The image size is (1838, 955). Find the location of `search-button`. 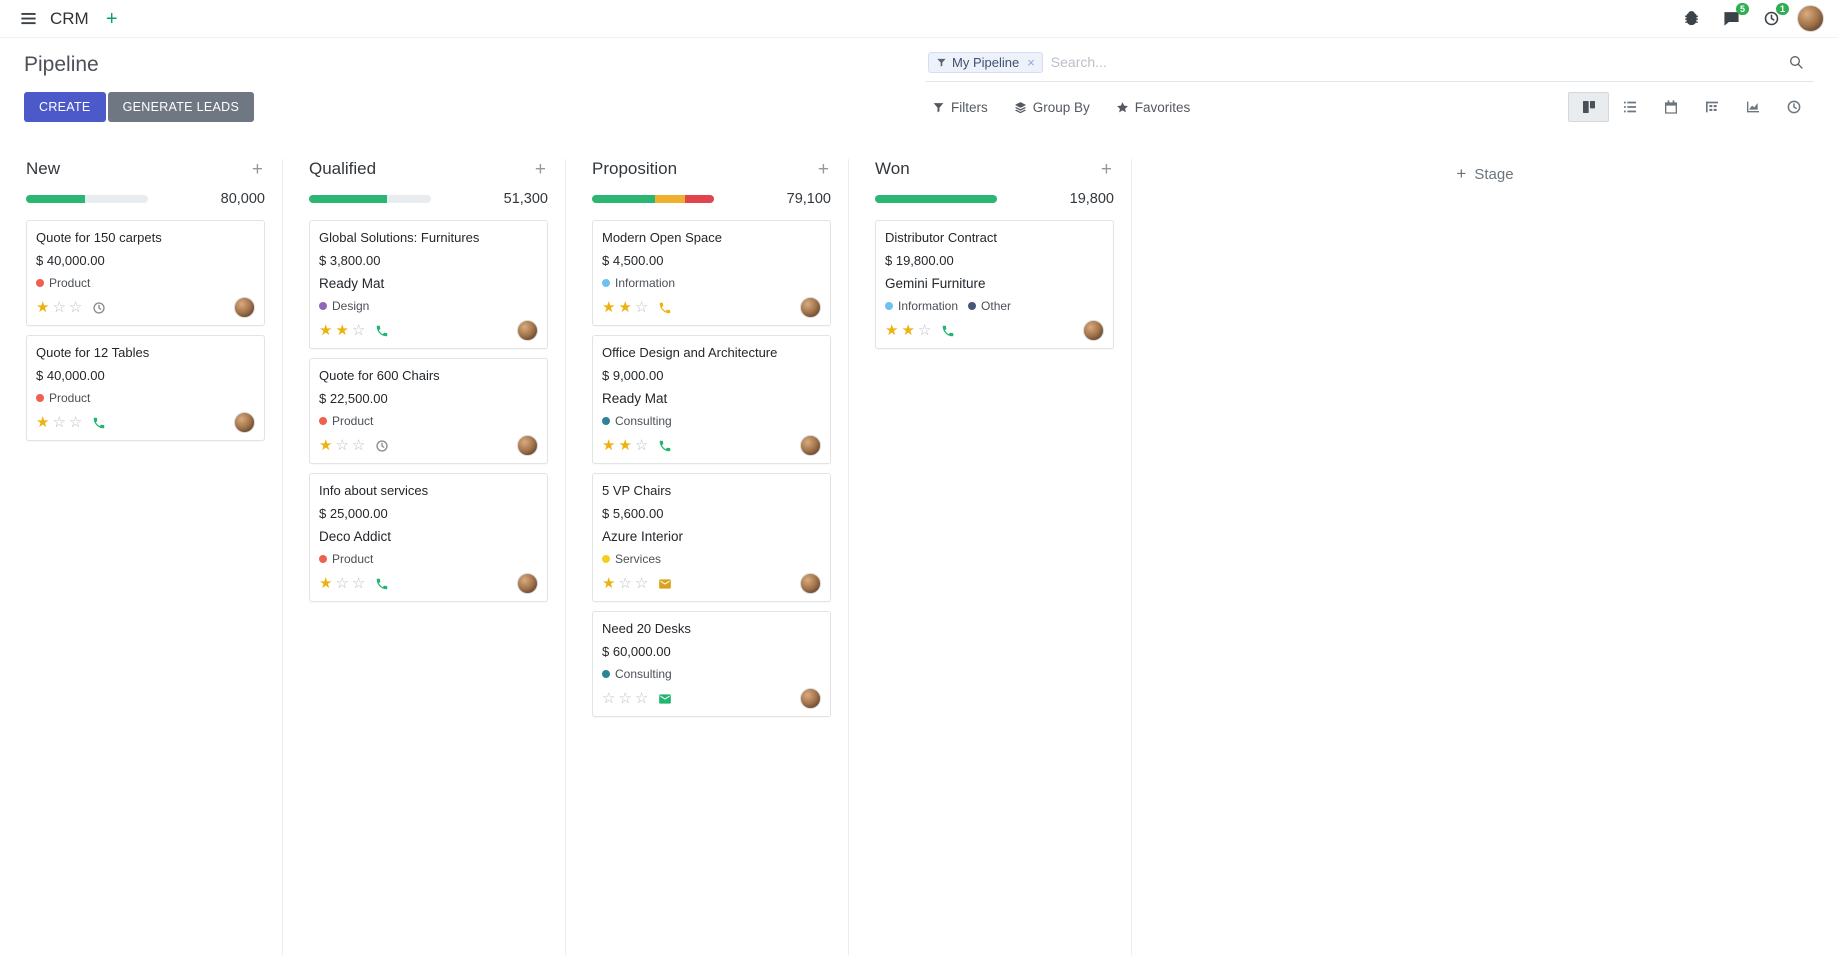

search-button is located at coordinates (1796, 62).